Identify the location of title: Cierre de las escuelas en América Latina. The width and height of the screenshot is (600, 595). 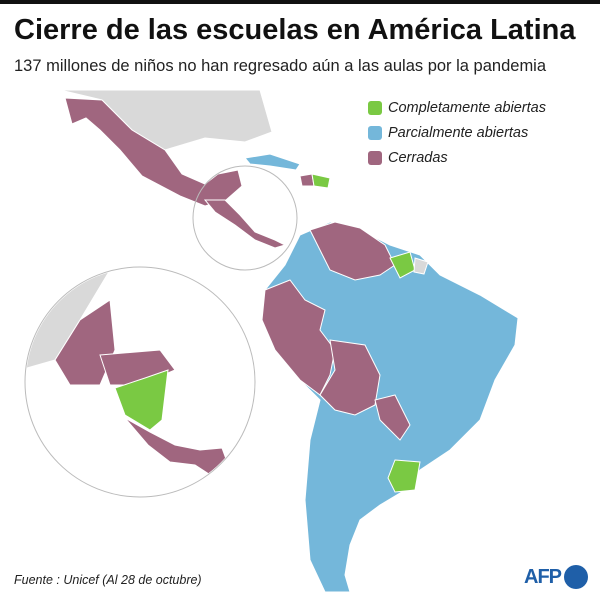
(295, 30).